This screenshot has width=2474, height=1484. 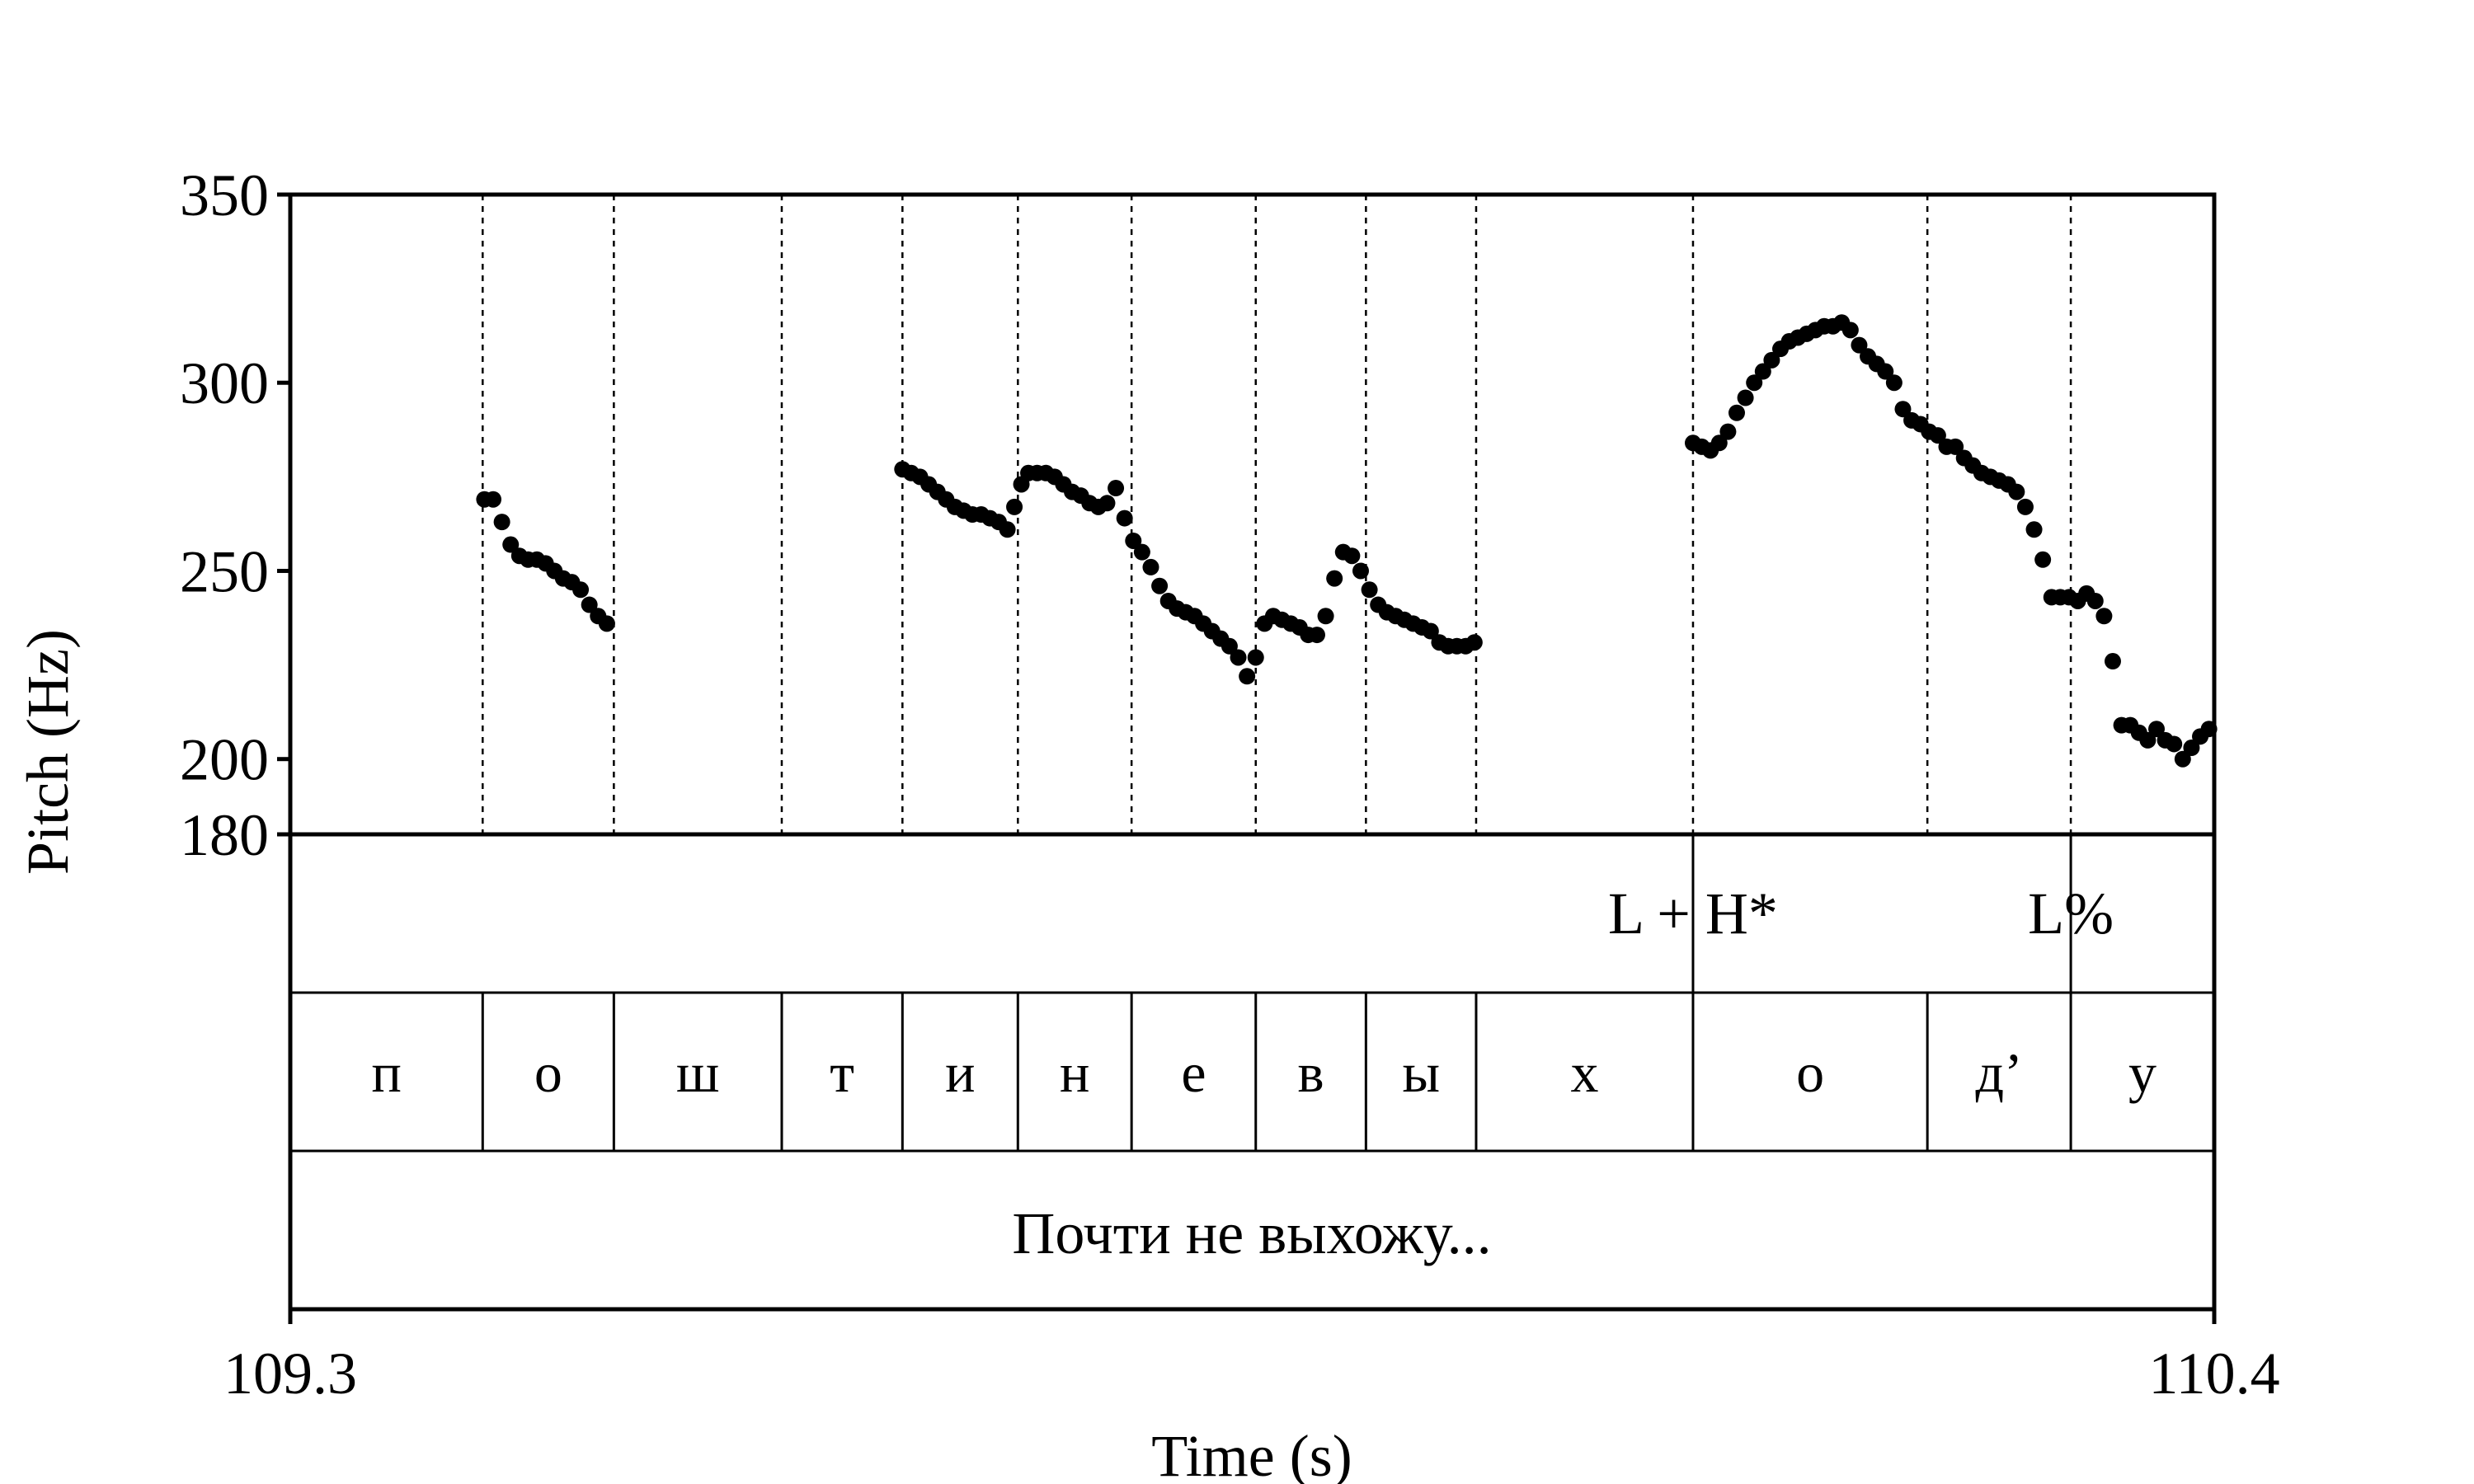 What do you see at coordinates (1693, 914) in the screenshot?
I see `tone-label-0: L + H*` at bounding box center [1693, 914].